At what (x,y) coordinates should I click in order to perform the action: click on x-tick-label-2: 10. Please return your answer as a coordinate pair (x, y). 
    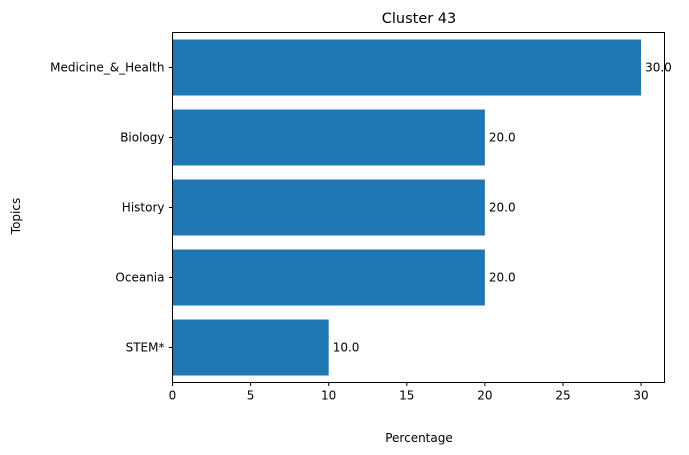
    Looking at the image, I should click on (328, 396).